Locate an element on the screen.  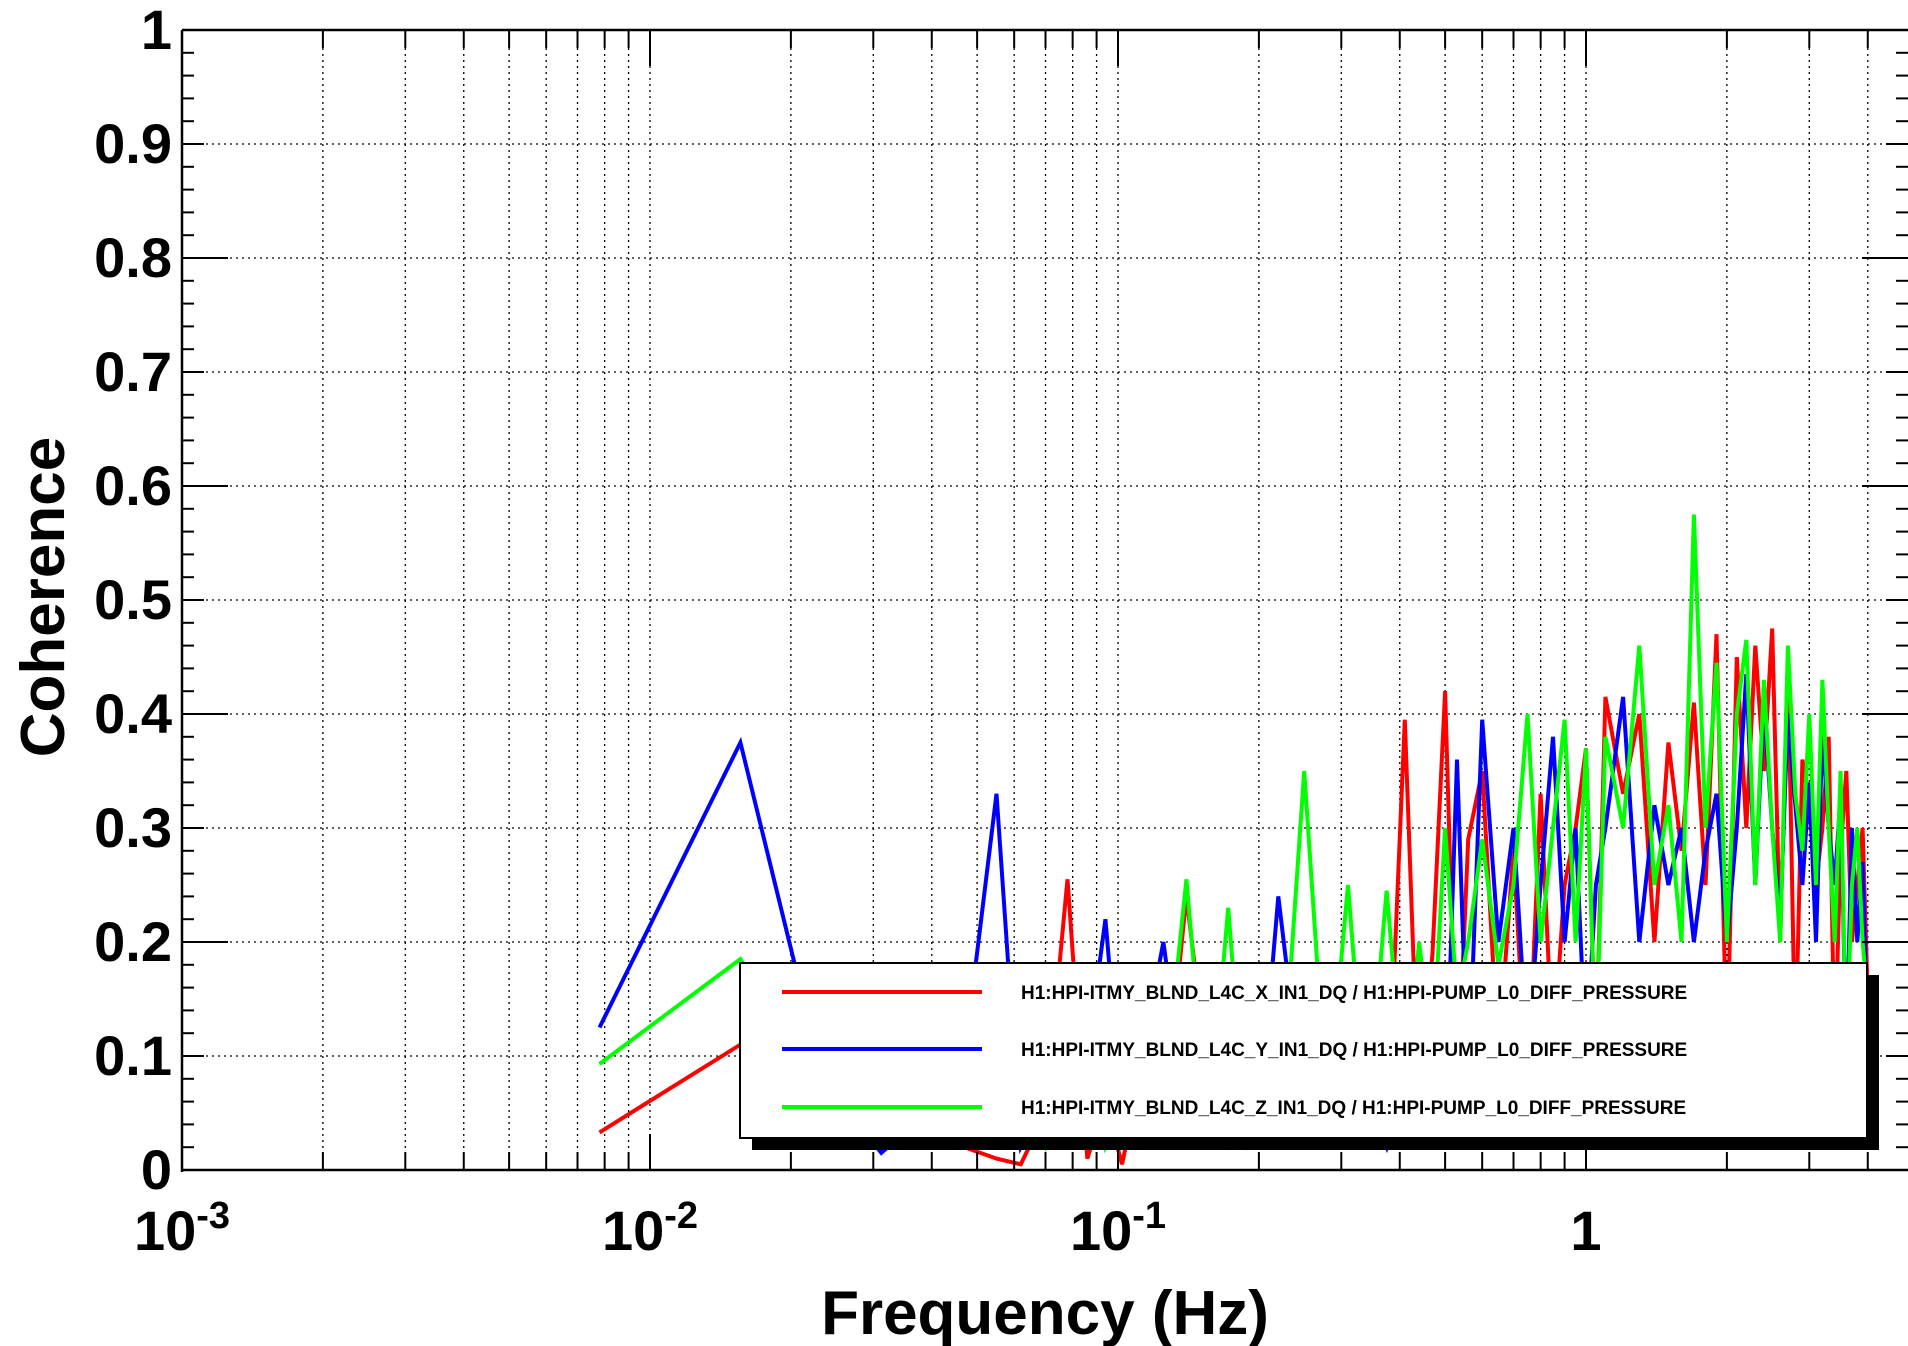
y-tick-label: 0.5 is located at coordinates (133, 599).